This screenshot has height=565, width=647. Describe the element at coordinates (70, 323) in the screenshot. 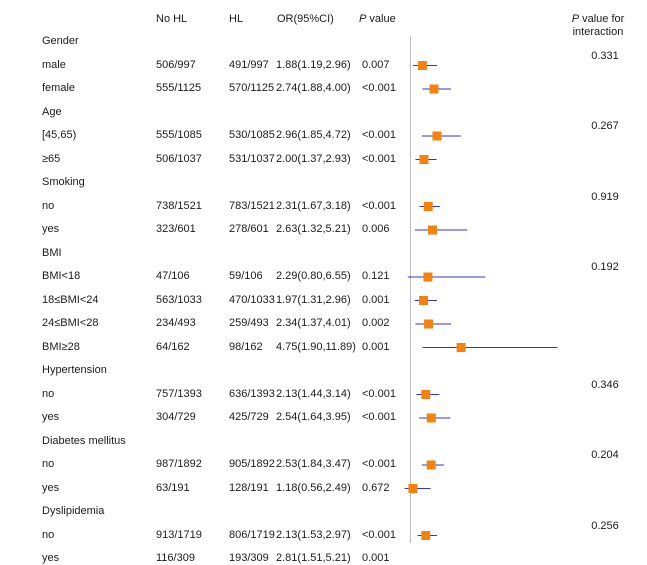

I see `subgroup-label: 24≤BMI<28` at that location.